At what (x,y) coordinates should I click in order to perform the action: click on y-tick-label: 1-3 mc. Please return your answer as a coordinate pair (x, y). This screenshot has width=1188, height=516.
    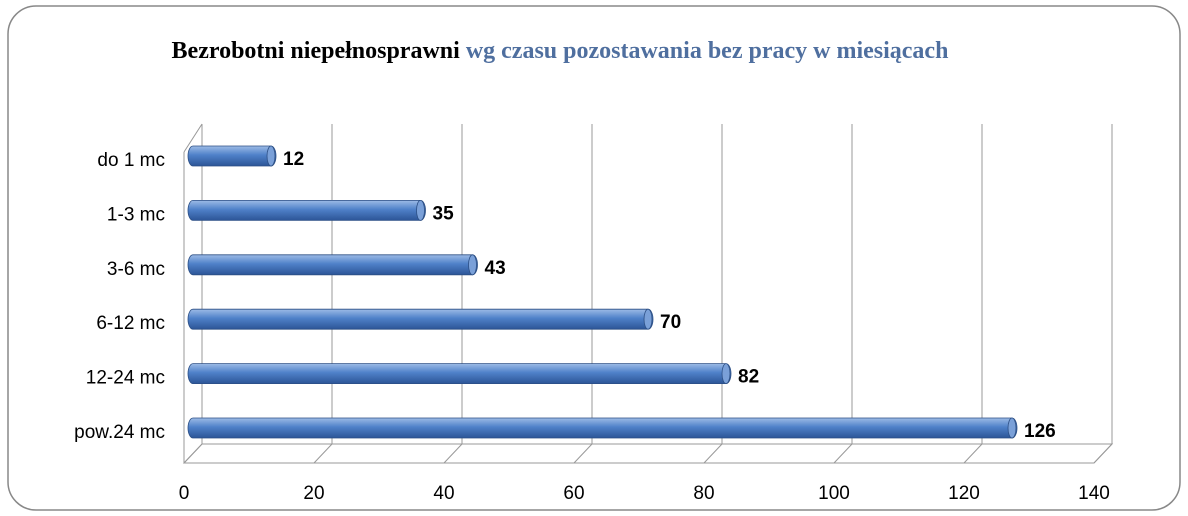
    Looking at the image, I should click on (136, 214).